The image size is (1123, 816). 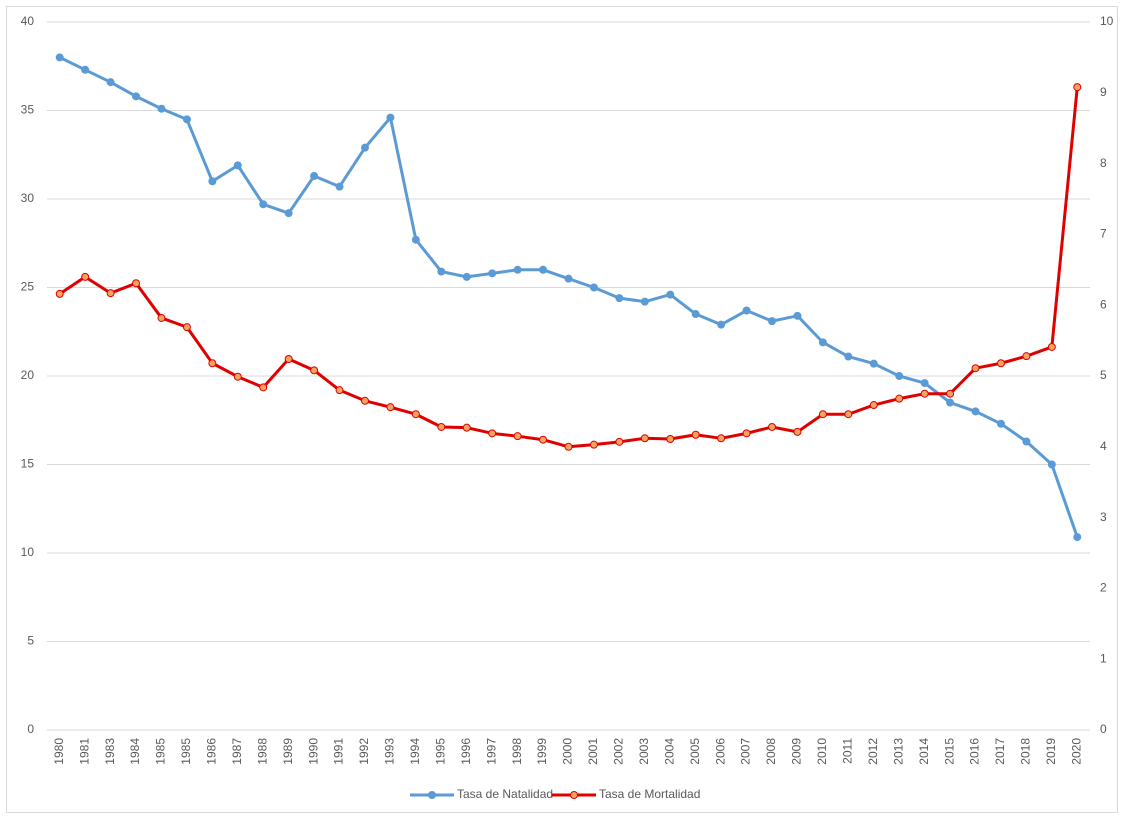 What do you see at coordinates (1103, 658) in the screenshot?
I see `y2-tick-label: 1` at bounding box center [1103, 658].